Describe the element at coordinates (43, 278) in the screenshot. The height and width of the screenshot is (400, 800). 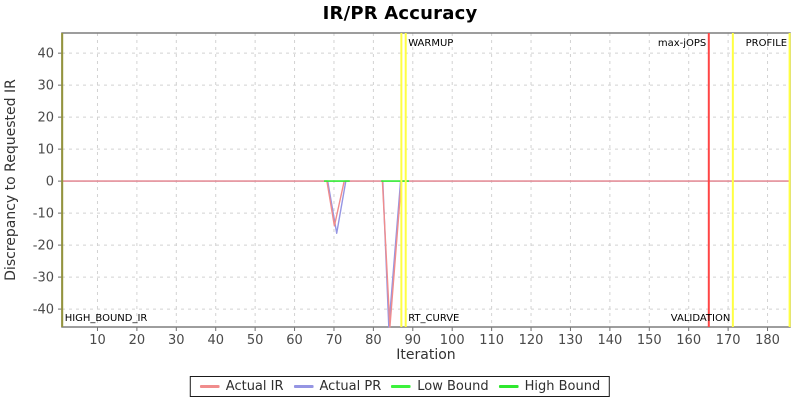
I see `y-tick-label: -30` at that location.